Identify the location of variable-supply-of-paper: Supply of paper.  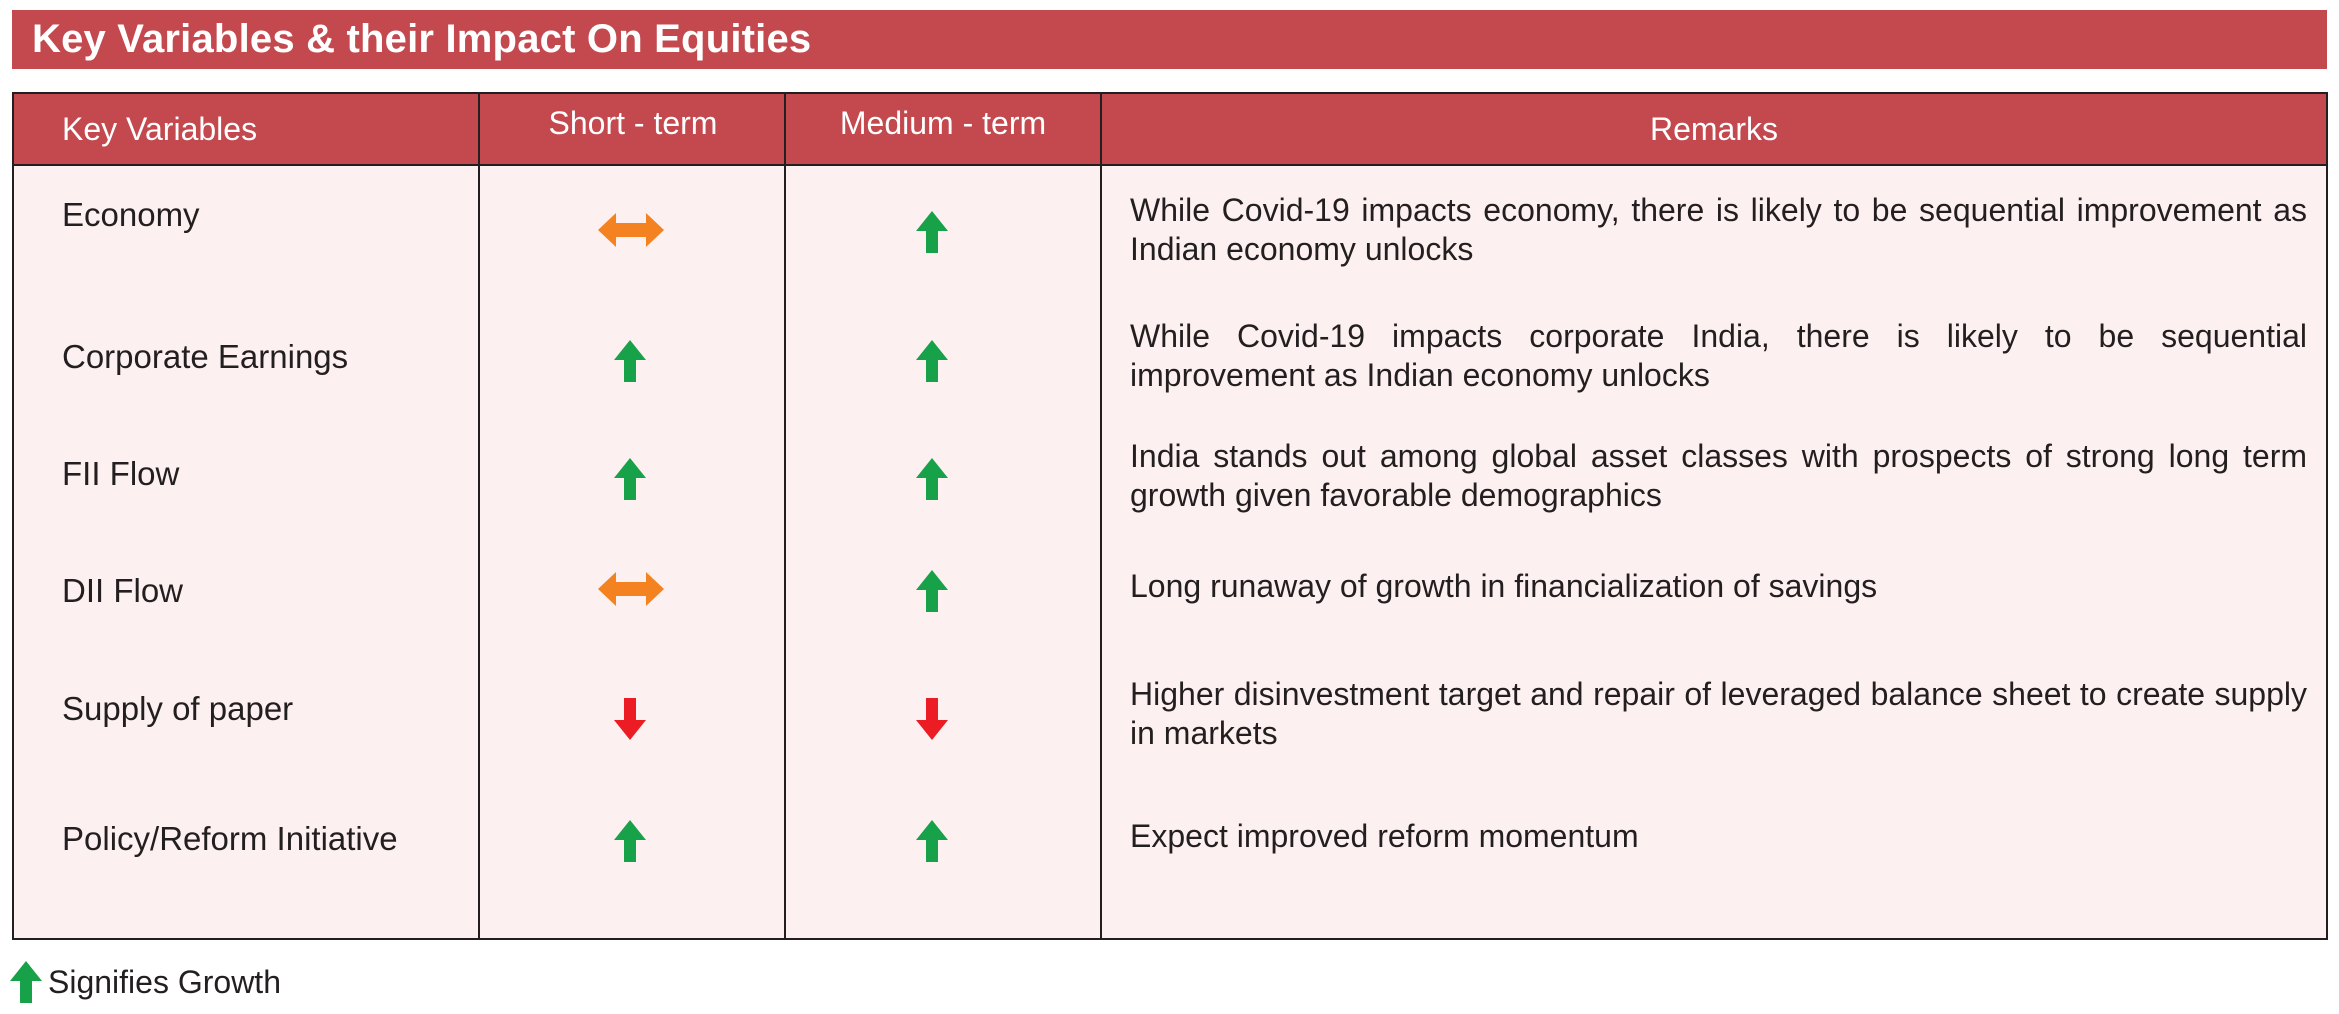
(178, 708).